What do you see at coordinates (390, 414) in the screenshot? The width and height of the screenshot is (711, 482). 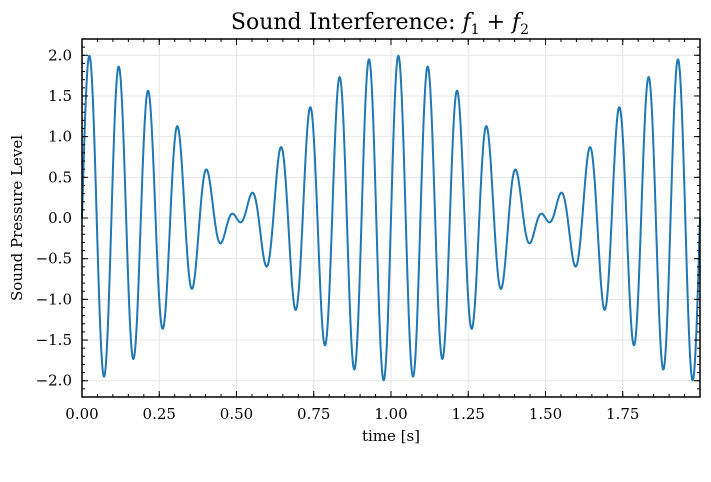 I see `x-tick-label: 1.00` at bounding box center [390, 414].